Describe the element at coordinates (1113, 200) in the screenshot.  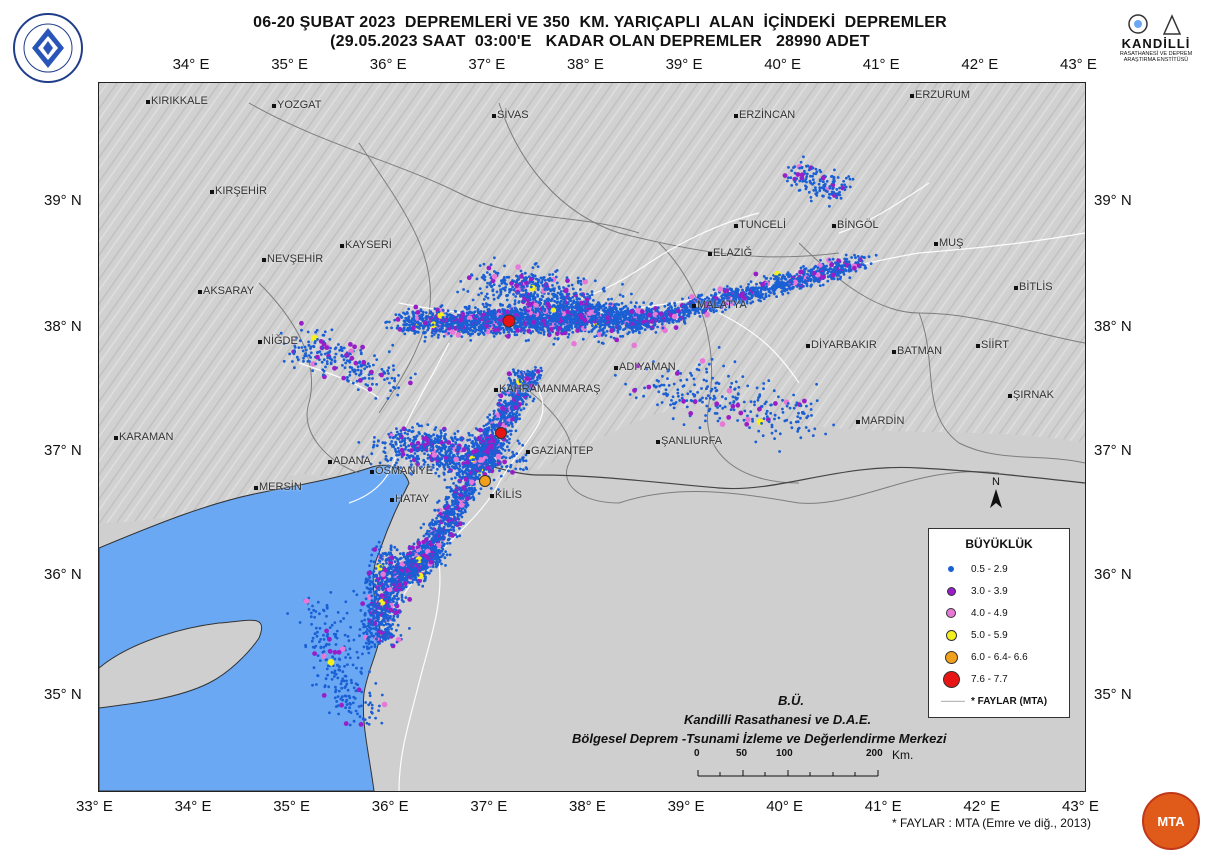
I see `latitude-label-right: 39° N` at that location.